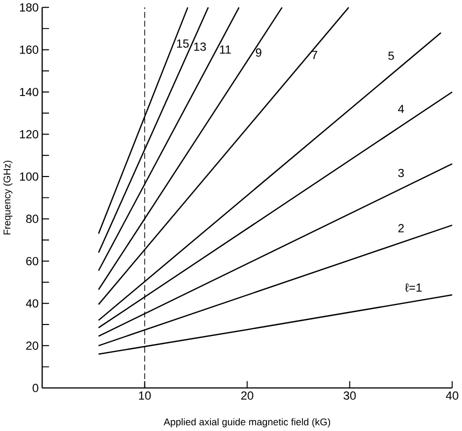  What do you see at coordinates (401, 228) in the screenshot?
I see `series-label: 2` at bounding box center [401, 228].